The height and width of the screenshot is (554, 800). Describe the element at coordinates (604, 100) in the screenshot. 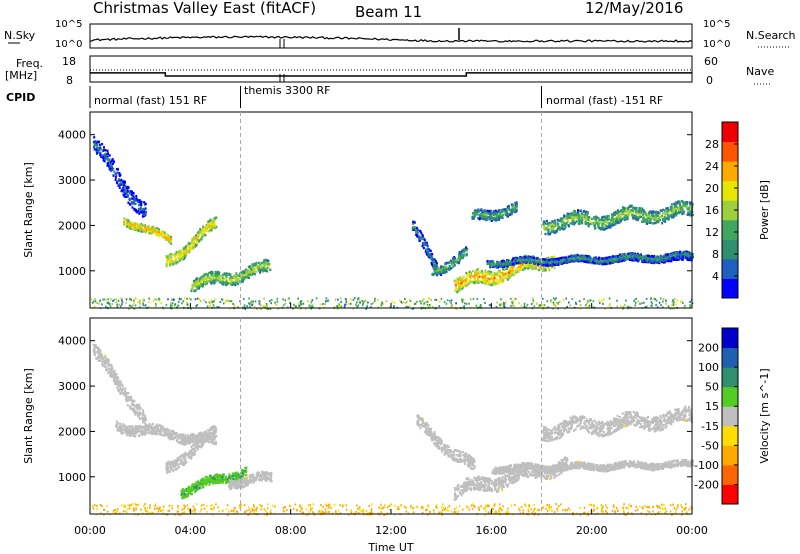

I see `cpid-segment-3: normal (fast) -151 RF` at that location.